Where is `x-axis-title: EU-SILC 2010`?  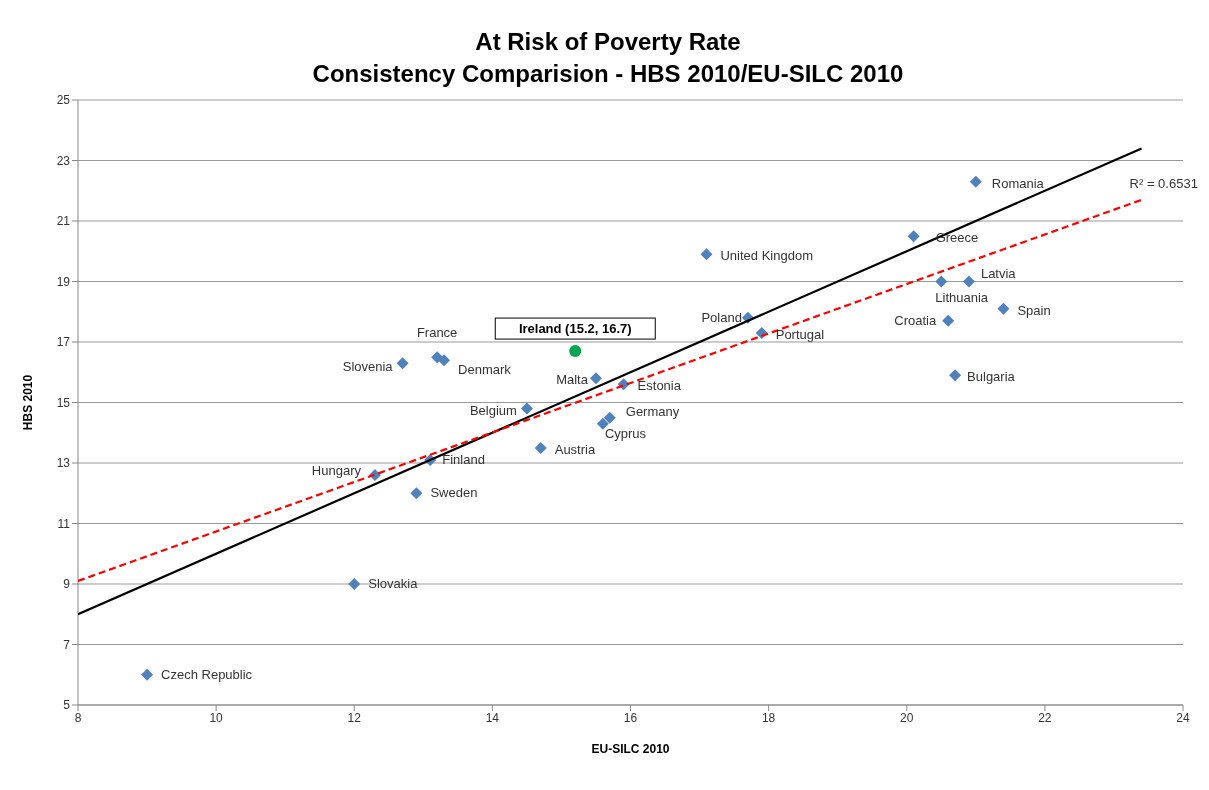
x-axis-title: EU-SILC 2010 is located at coordinates (630, 749).